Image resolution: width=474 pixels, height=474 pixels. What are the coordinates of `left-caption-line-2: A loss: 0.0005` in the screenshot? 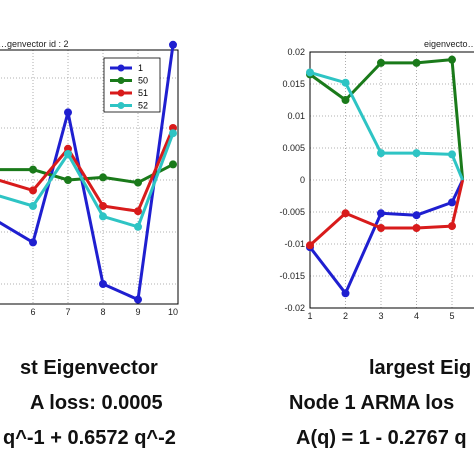 It's located at (96, 403).